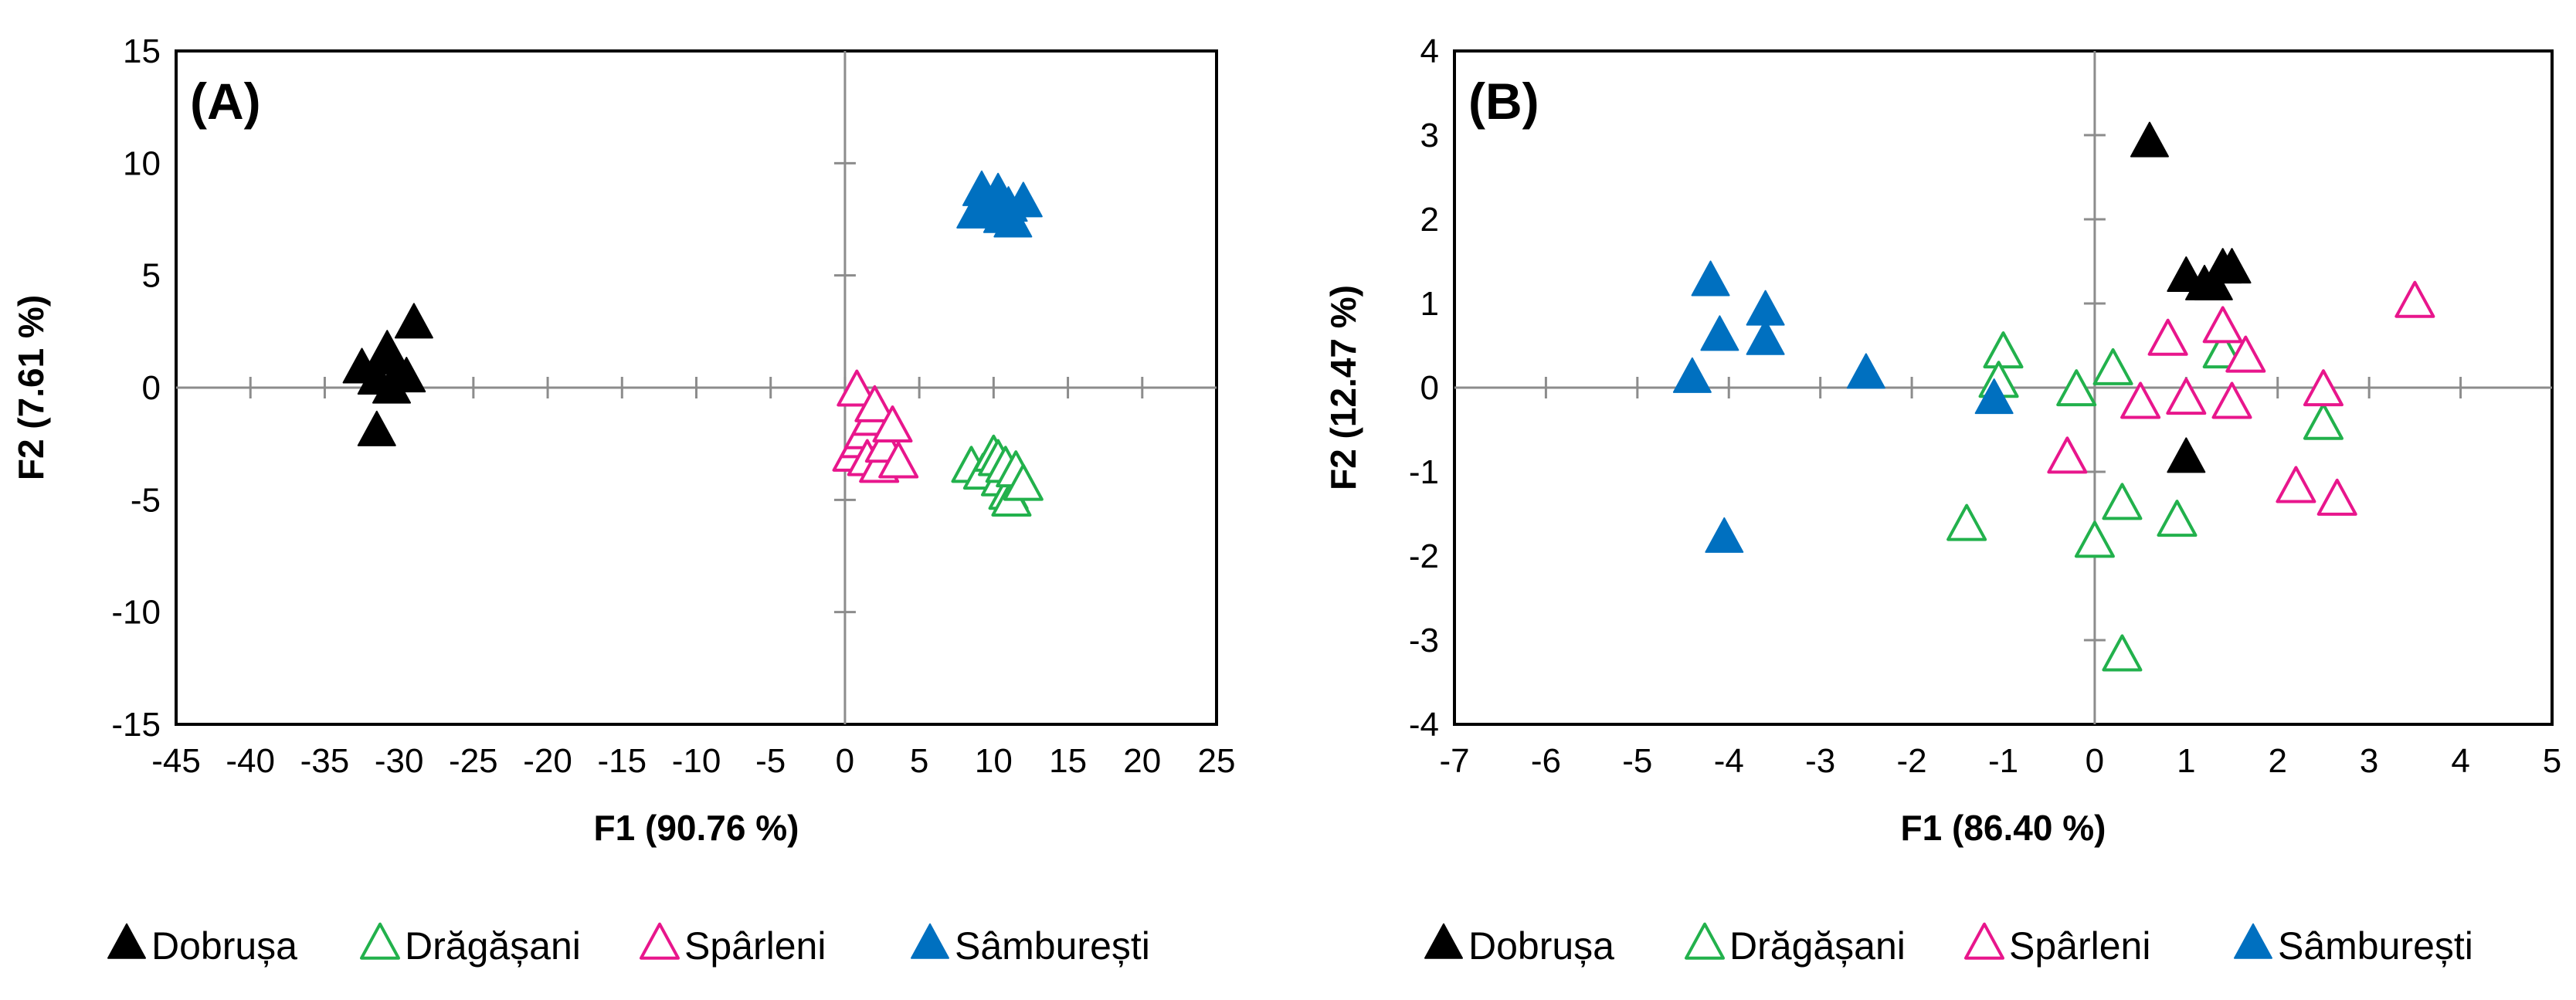 The image size is (2576, 1000). Describe the element at coordinates (31, 387) in the screenshot. I see `y-axis-title: F2 (7.61 %)` at that location.